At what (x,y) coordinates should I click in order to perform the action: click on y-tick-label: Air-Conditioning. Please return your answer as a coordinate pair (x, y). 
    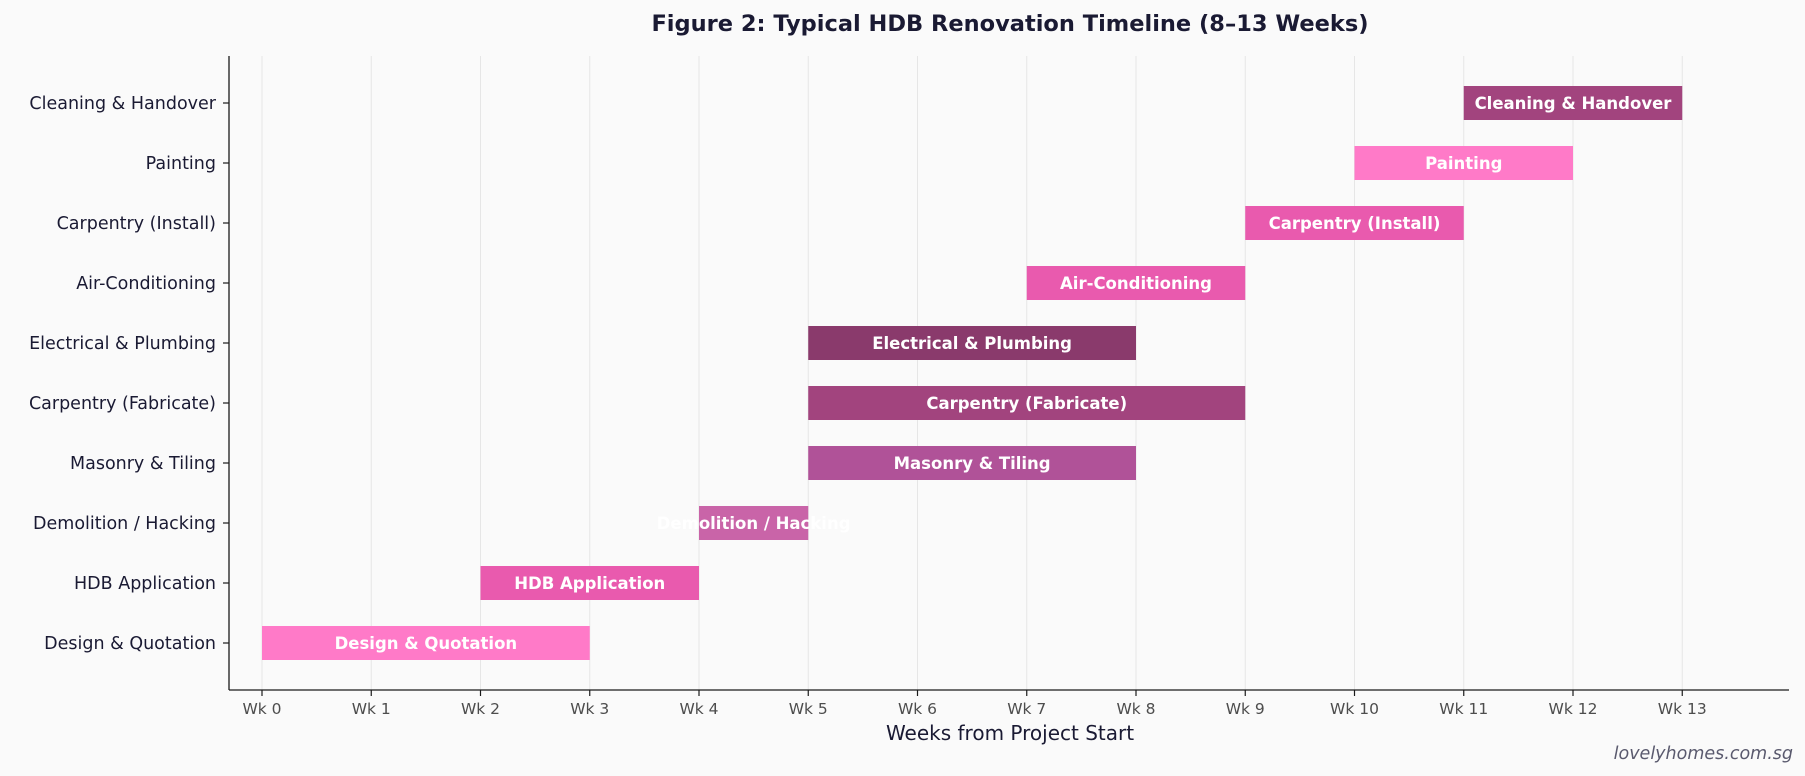
    Looking at the image, I should click on (146, 284).